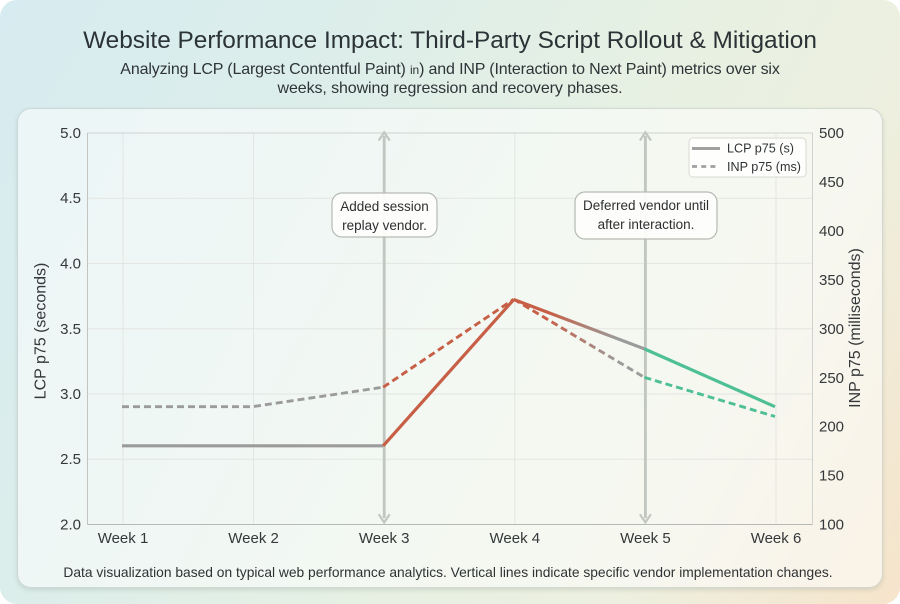 This screenshot has width=900, height=604. What do you see at coordinates (253, 538) in the screenshot?
I see `svg-text: Week 2` at bounding box center [253, 538].